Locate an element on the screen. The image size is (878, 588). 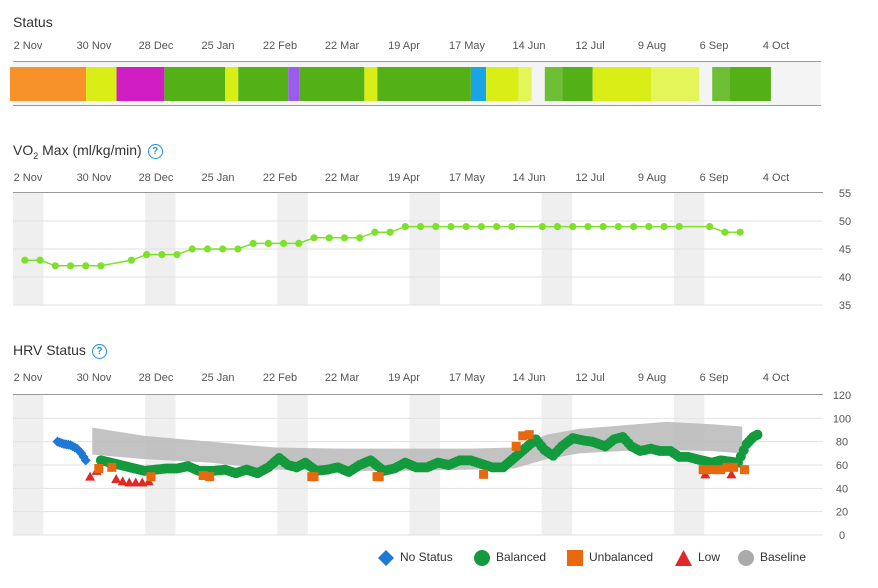
legend-low: Low is located at coordinates (697, 558).